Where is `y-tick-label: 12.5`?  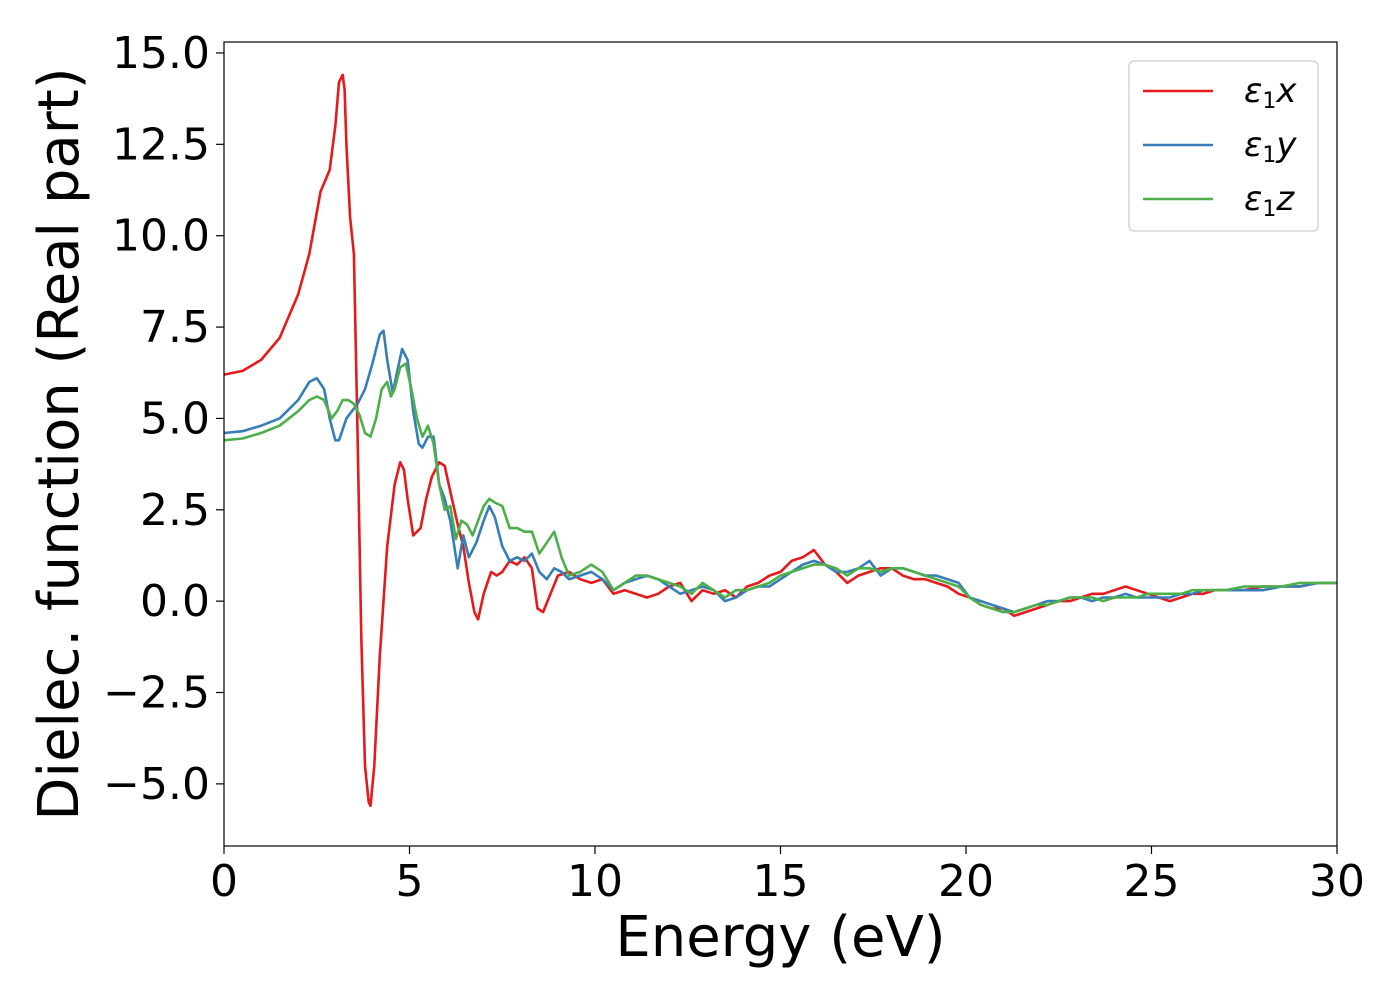 y-tick-label: 12.5 is located at coordinates (161, 144).